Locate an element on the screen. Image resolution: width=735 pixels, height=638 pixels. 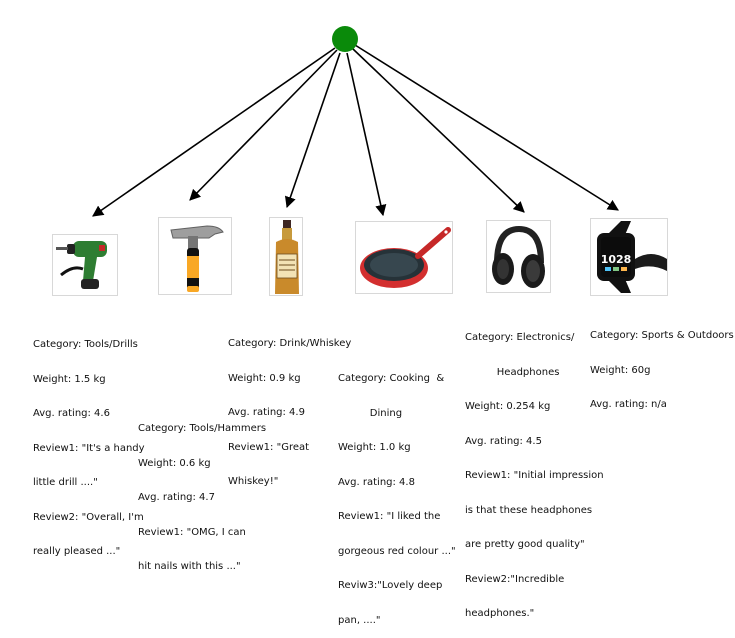
headphones-image is located at coordinates (518, 256).